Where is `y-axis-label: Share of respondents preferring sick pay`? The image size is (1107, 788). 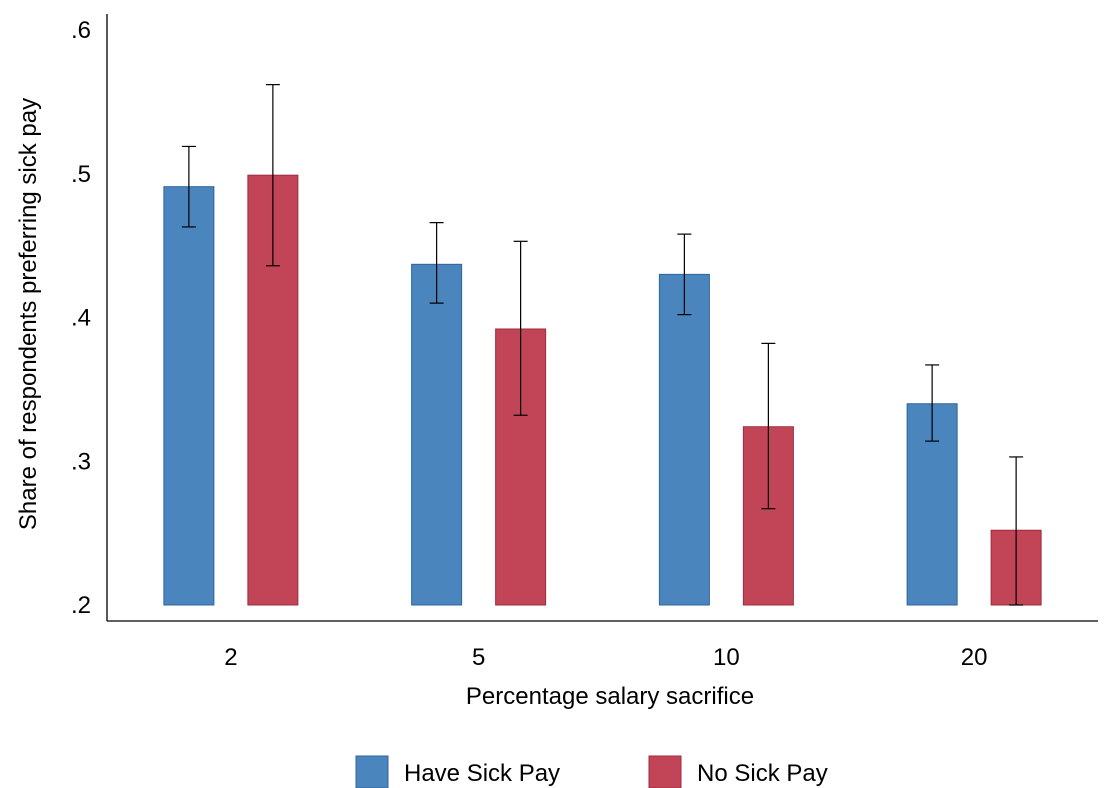
y-axis-label: Share of respondents preferring sick pay is located at coordinates (28, 314).